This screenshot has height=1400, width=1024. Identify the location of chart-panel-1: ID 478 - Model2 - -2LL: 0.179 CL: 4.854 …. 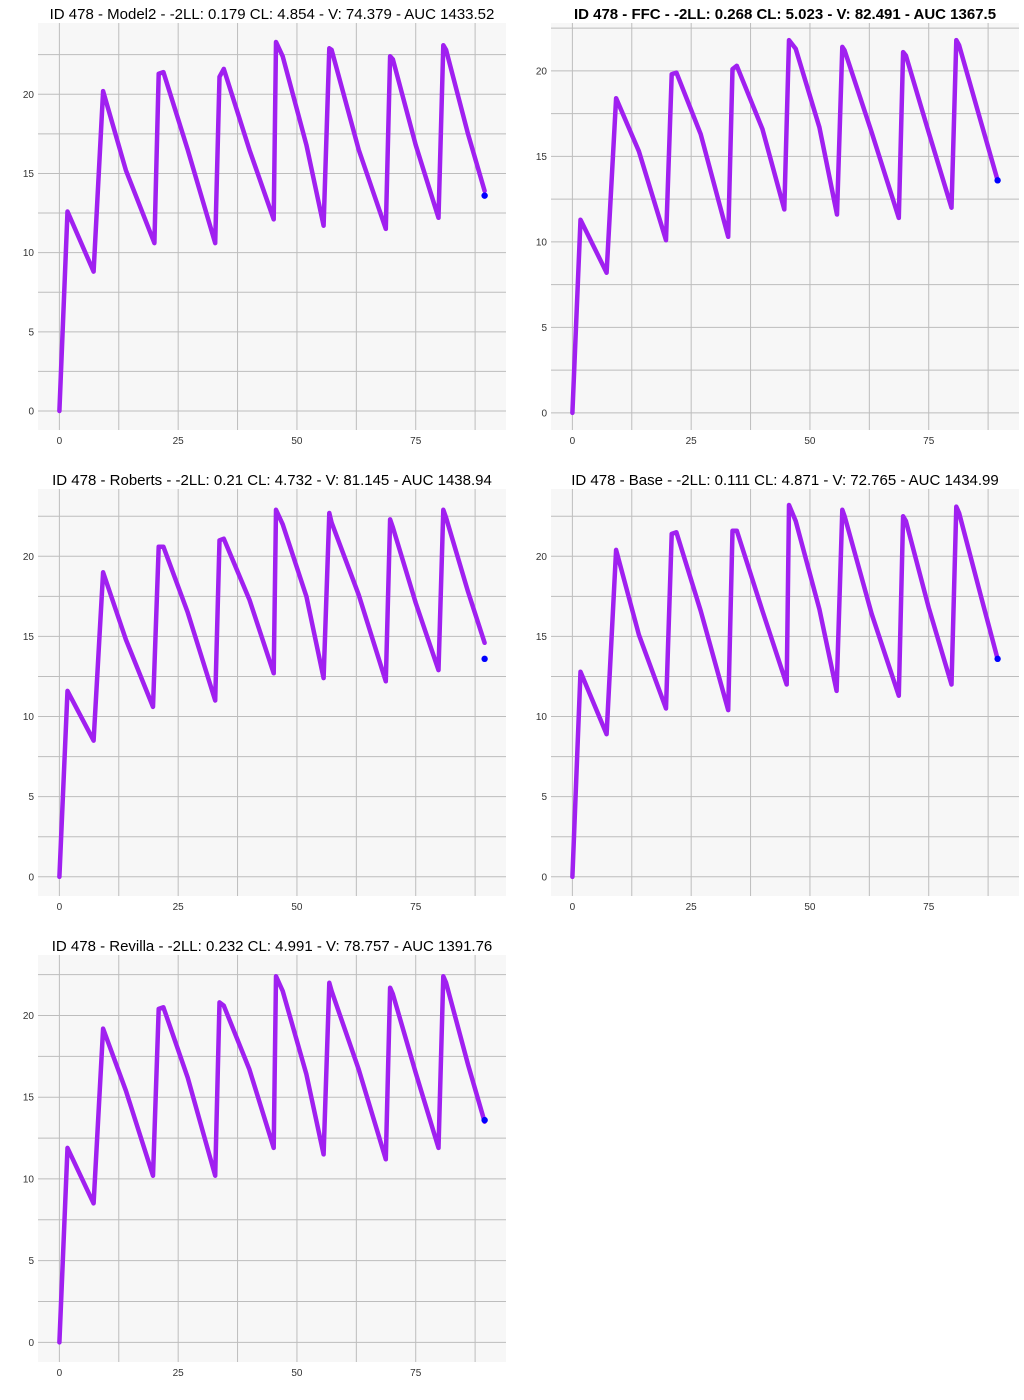
(264, 226).